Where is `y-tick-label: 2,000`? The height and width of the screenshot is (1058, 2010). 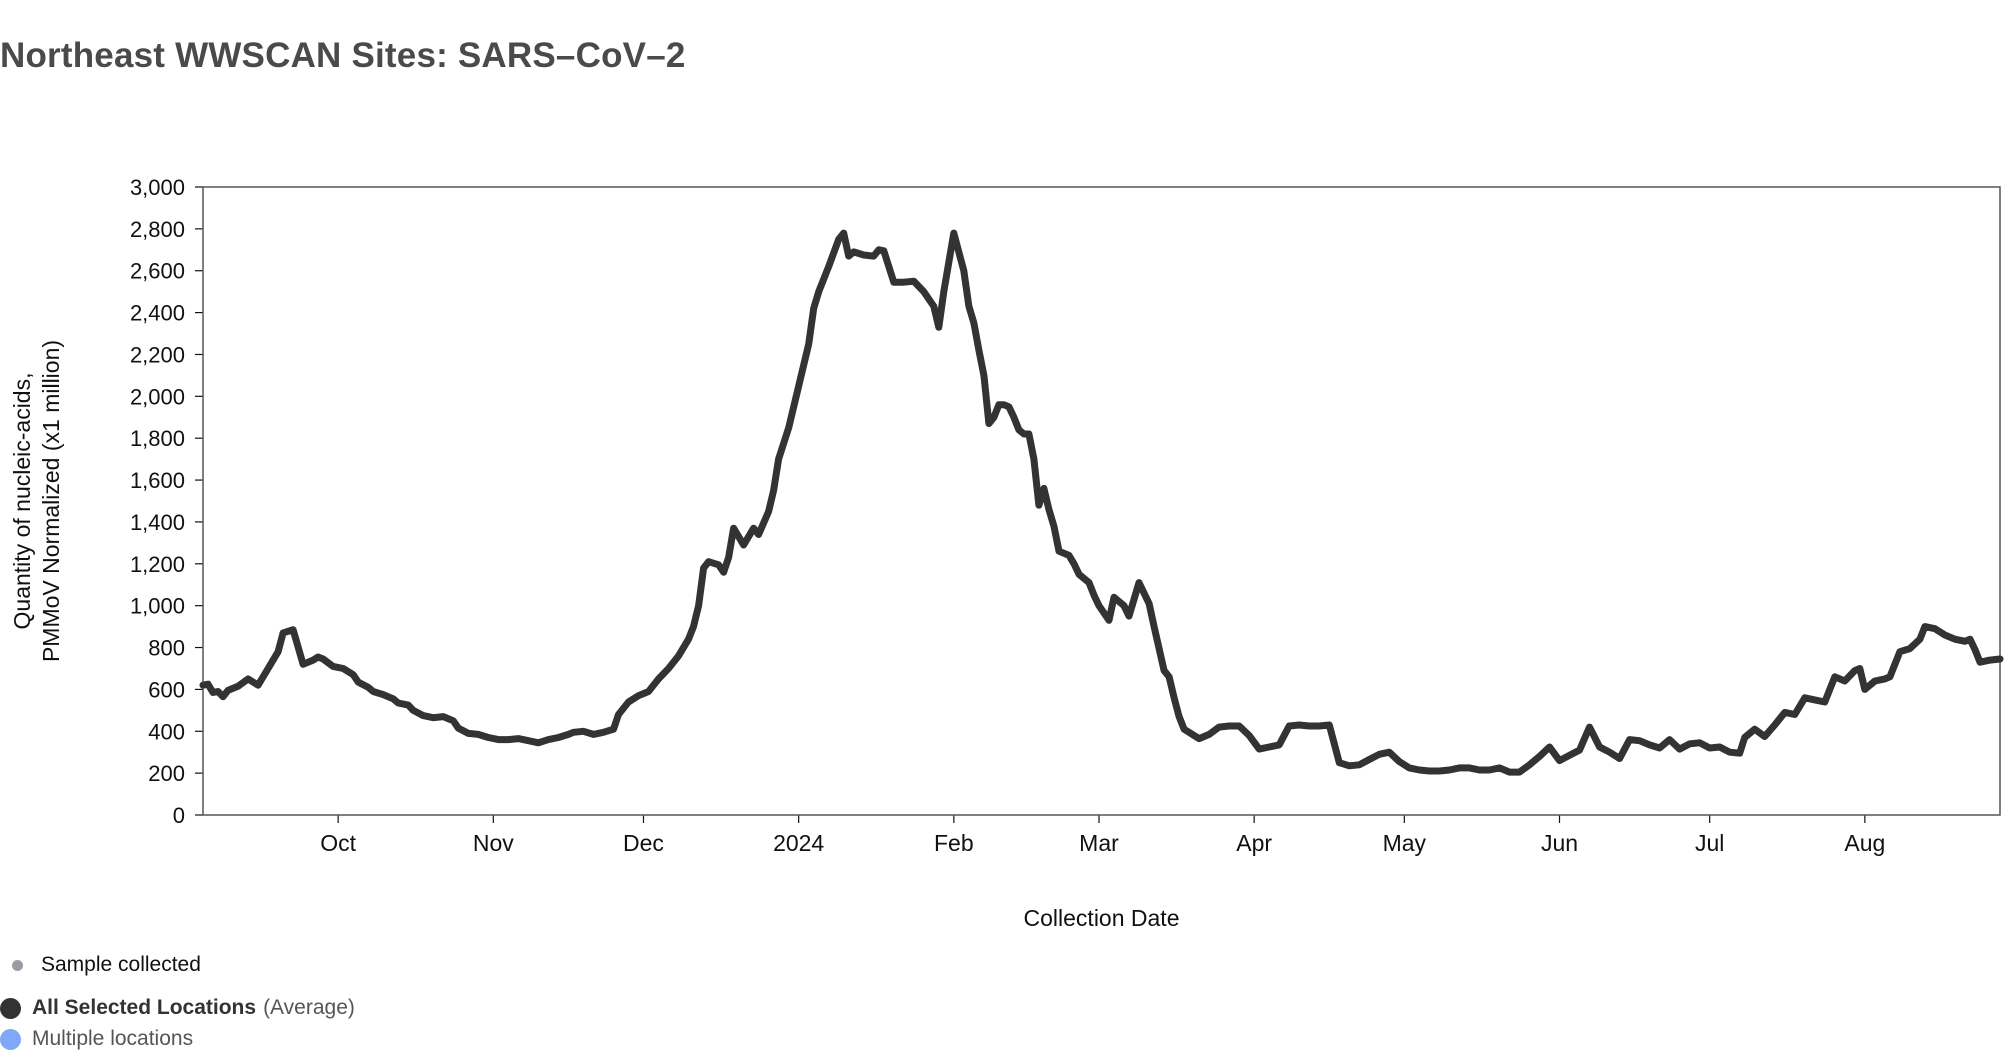
y-tick-label: 2,000 is located at coordinates (157, 396).